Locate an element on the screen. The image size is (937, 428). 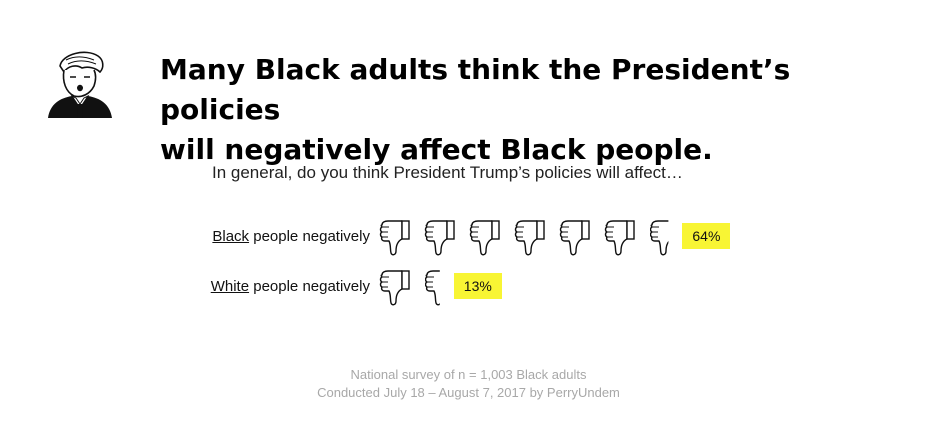
row-label: Black people negatively is located at coordinates (220, 236).